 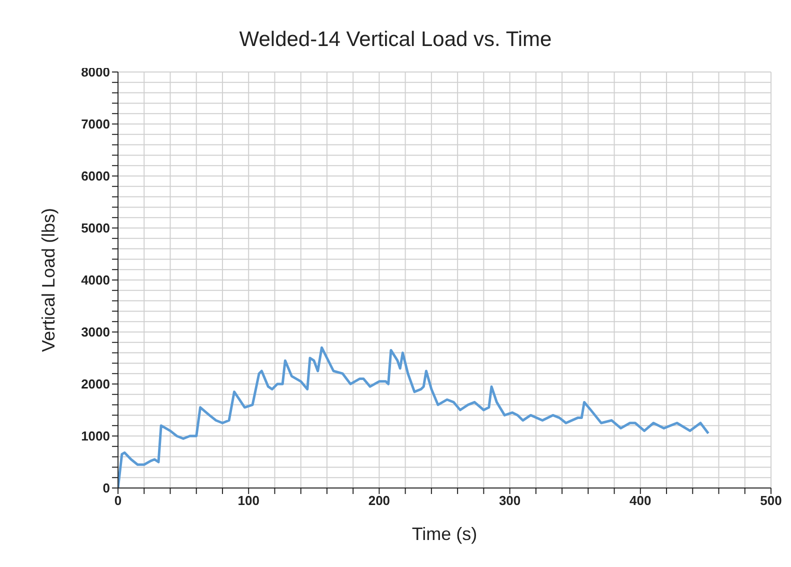 I want to click on y-tick-label: 7000, so click(x=95, y=124).